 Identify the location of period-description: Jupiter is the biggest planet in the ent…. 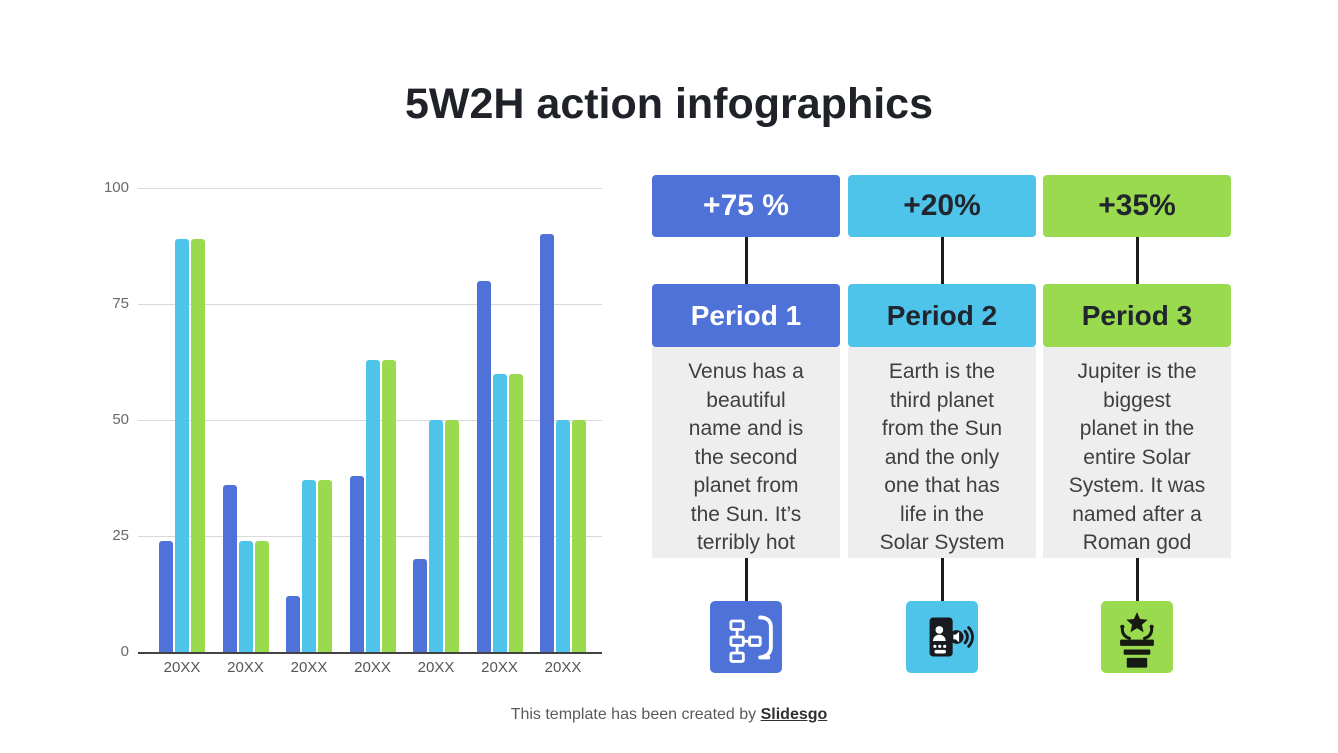
(1137, 452).